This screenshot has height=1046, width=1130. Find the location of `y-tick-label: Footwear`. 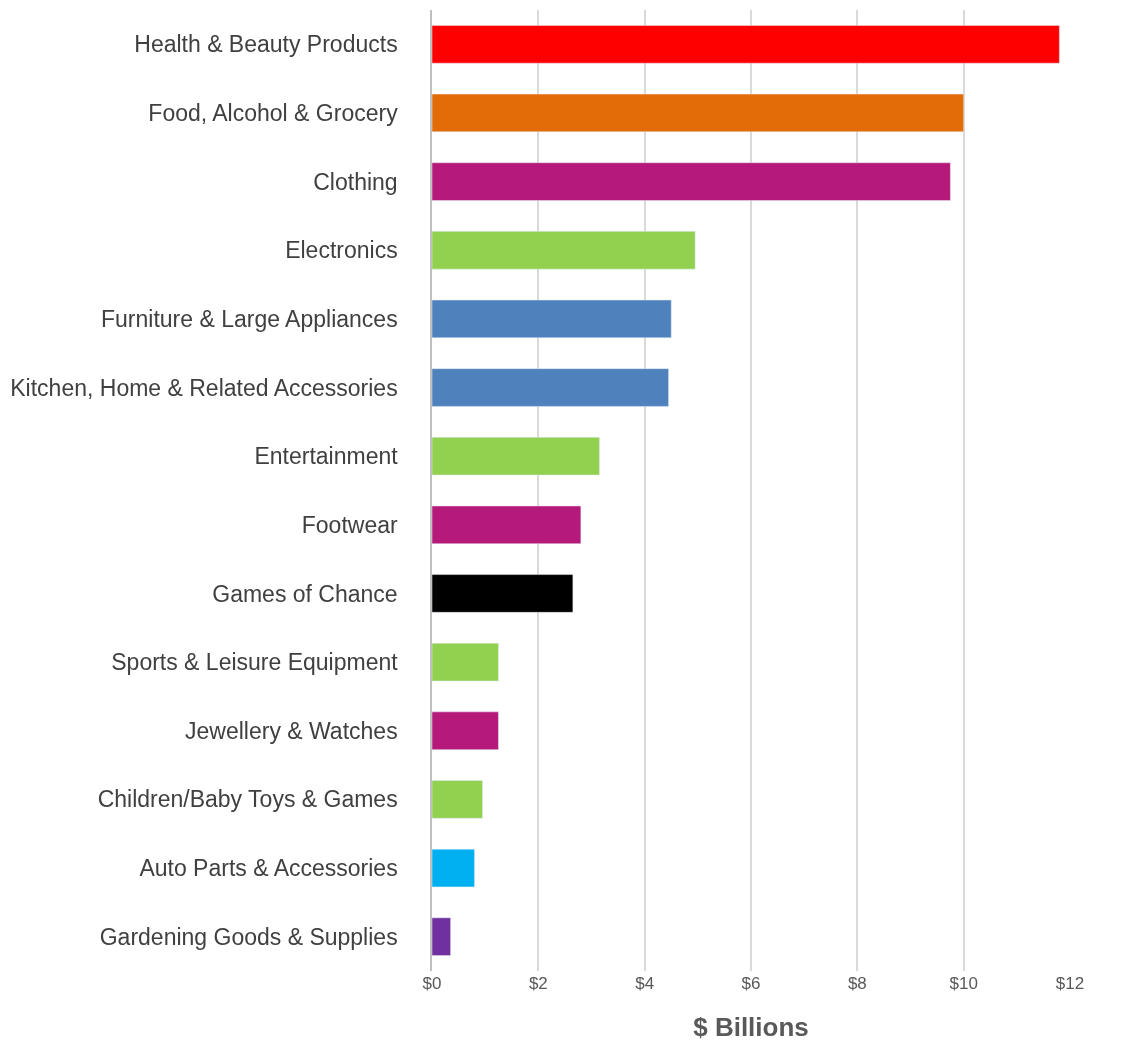

y-tick-label: Footwear is located at coordinates (349, 524).